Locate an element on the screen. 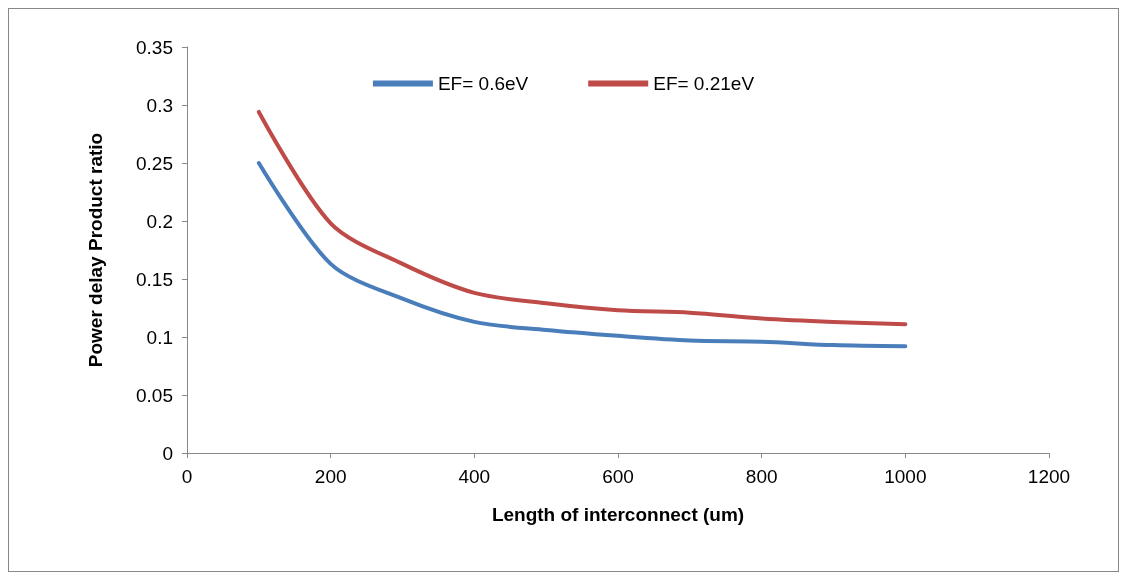 The image size is (1127, 580). x-tick-label: 1000 is located at coordinates (905, 476).